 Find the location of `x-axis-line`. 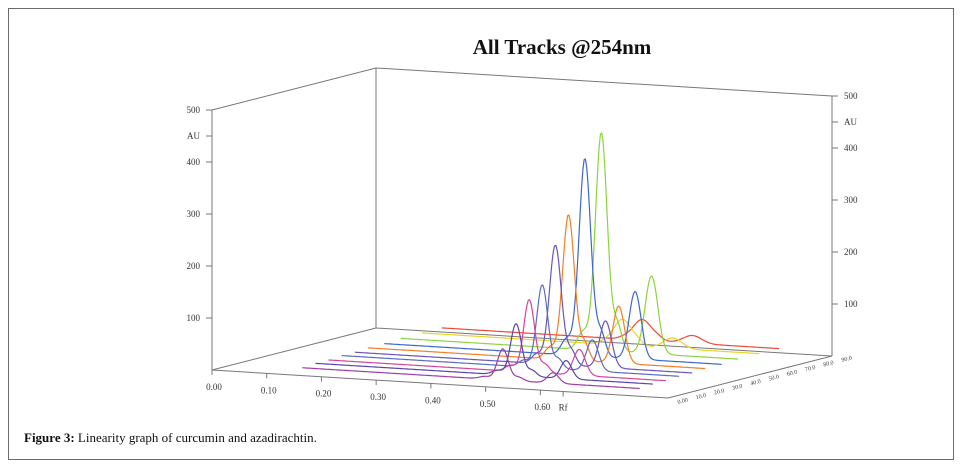

x-axis-line is located at coordinates (440, 384).